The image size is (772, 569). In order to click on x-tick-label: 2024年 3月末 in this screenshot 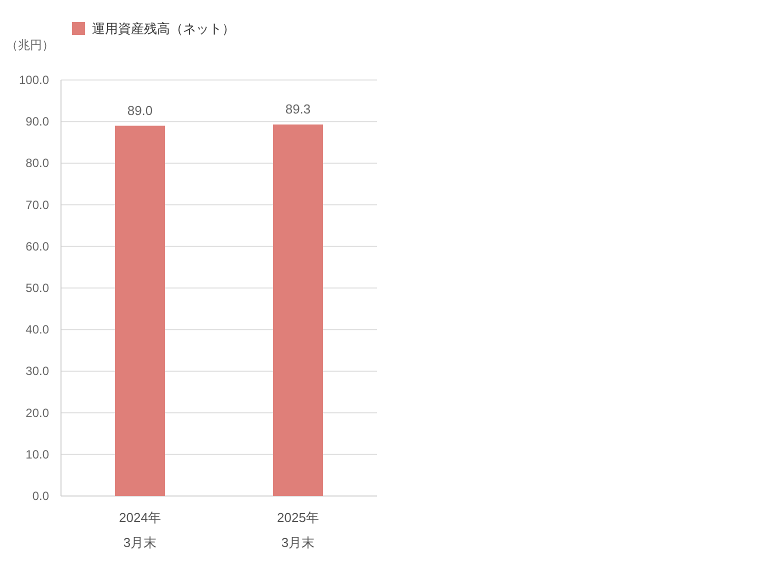, I will do `click(140, 530)`.